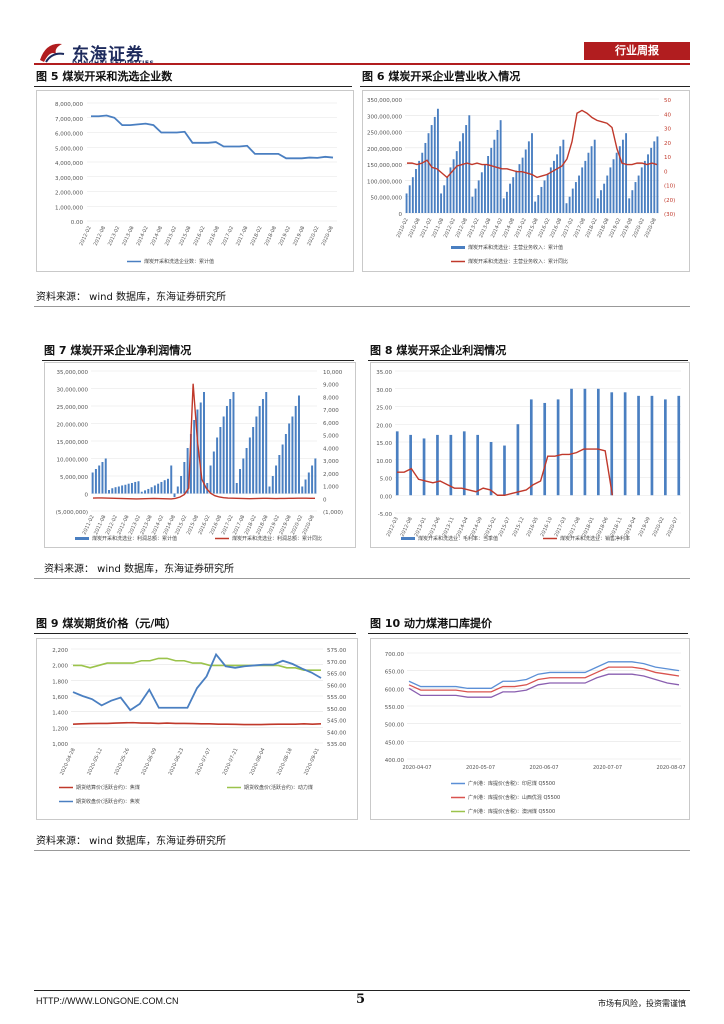 The image size is (724, 1024). I want to click on x-tick-label: 2020-05-12, so click(95, 761).